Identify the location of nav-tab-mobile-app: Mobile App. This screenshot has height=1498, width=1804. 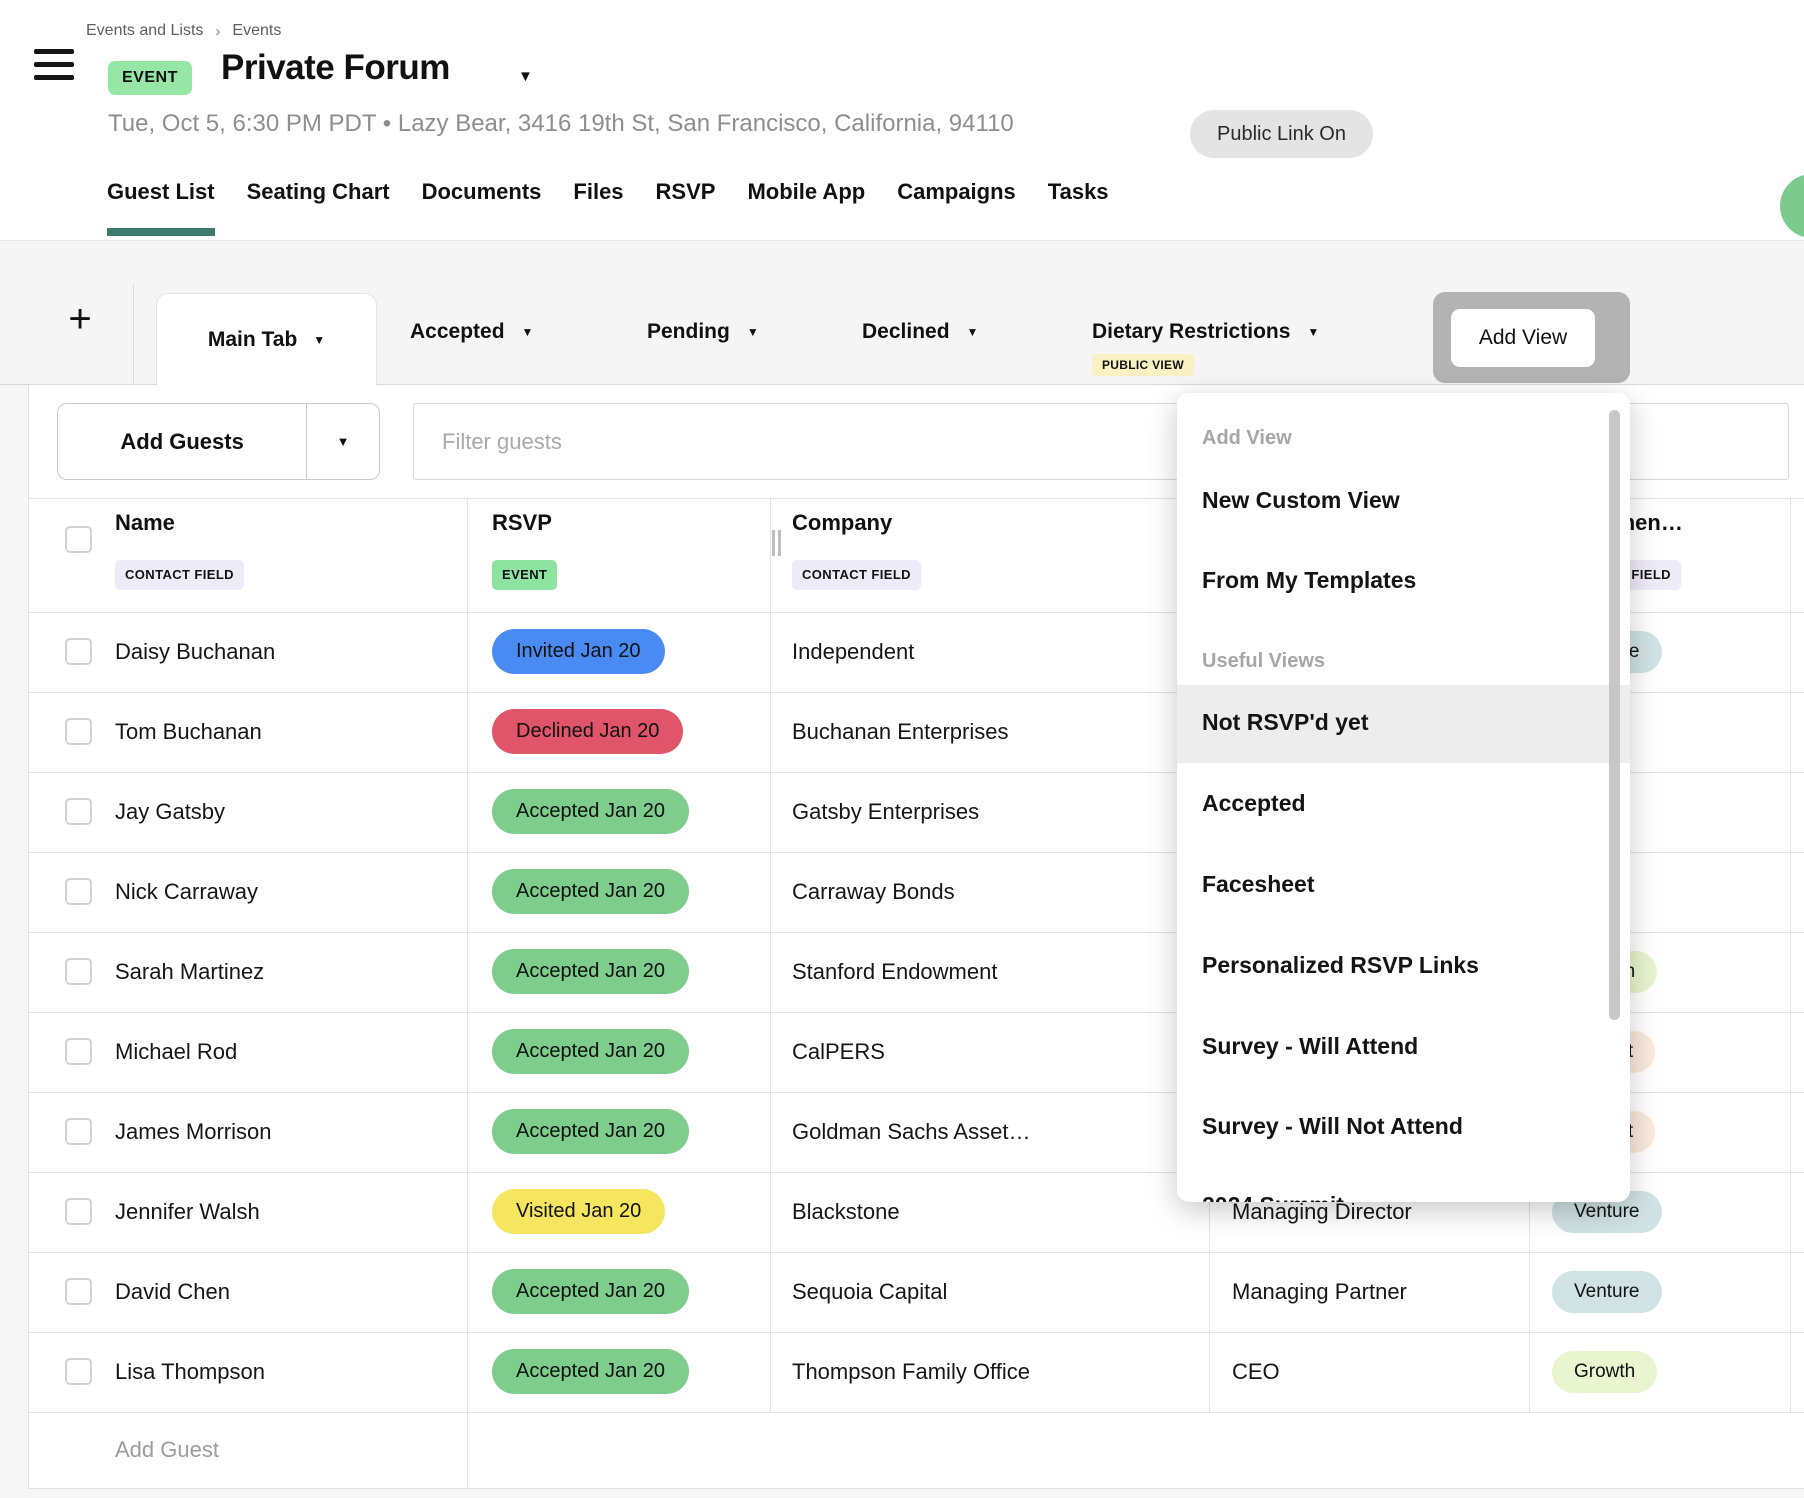
(806, 191).